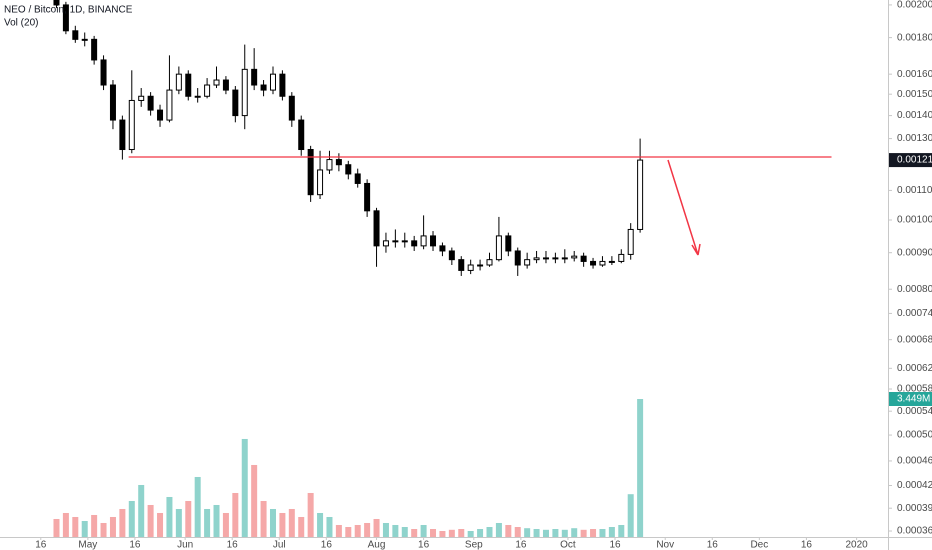 This screenshot has width=932, height=550. Describe the element at coordinates (279, 545) in the screenshot. I see `x-tick-label: Jul` at that location.